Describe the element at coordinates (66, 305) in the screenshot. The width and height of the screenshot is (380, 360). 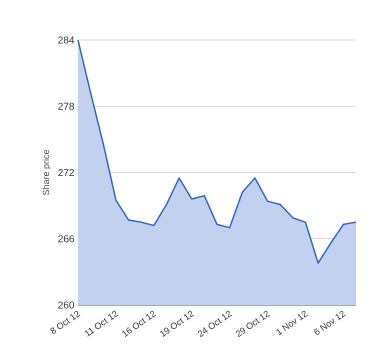
I see `y-tick-label: 260` at that location.